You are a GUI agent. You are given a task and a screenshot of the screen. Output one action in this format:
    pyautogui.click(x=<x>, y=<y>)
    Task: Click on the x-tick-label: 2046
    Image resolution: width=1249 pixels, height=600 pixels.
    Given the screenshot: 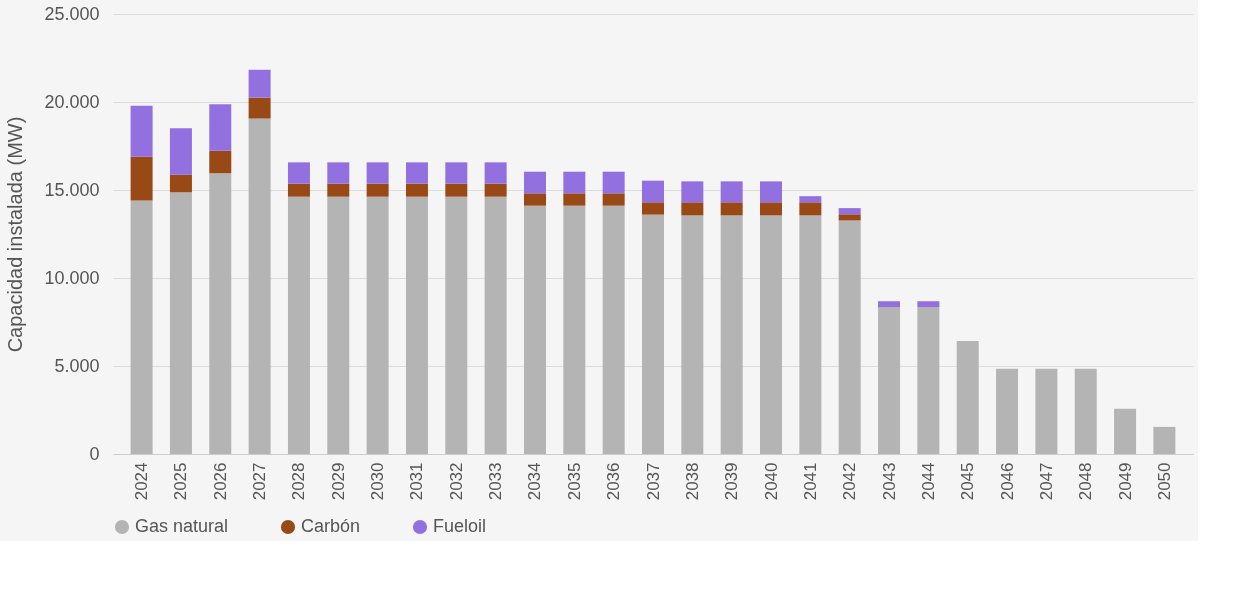 What is the action you would take?
    pyautogui.click(x=1007, y=481)
    